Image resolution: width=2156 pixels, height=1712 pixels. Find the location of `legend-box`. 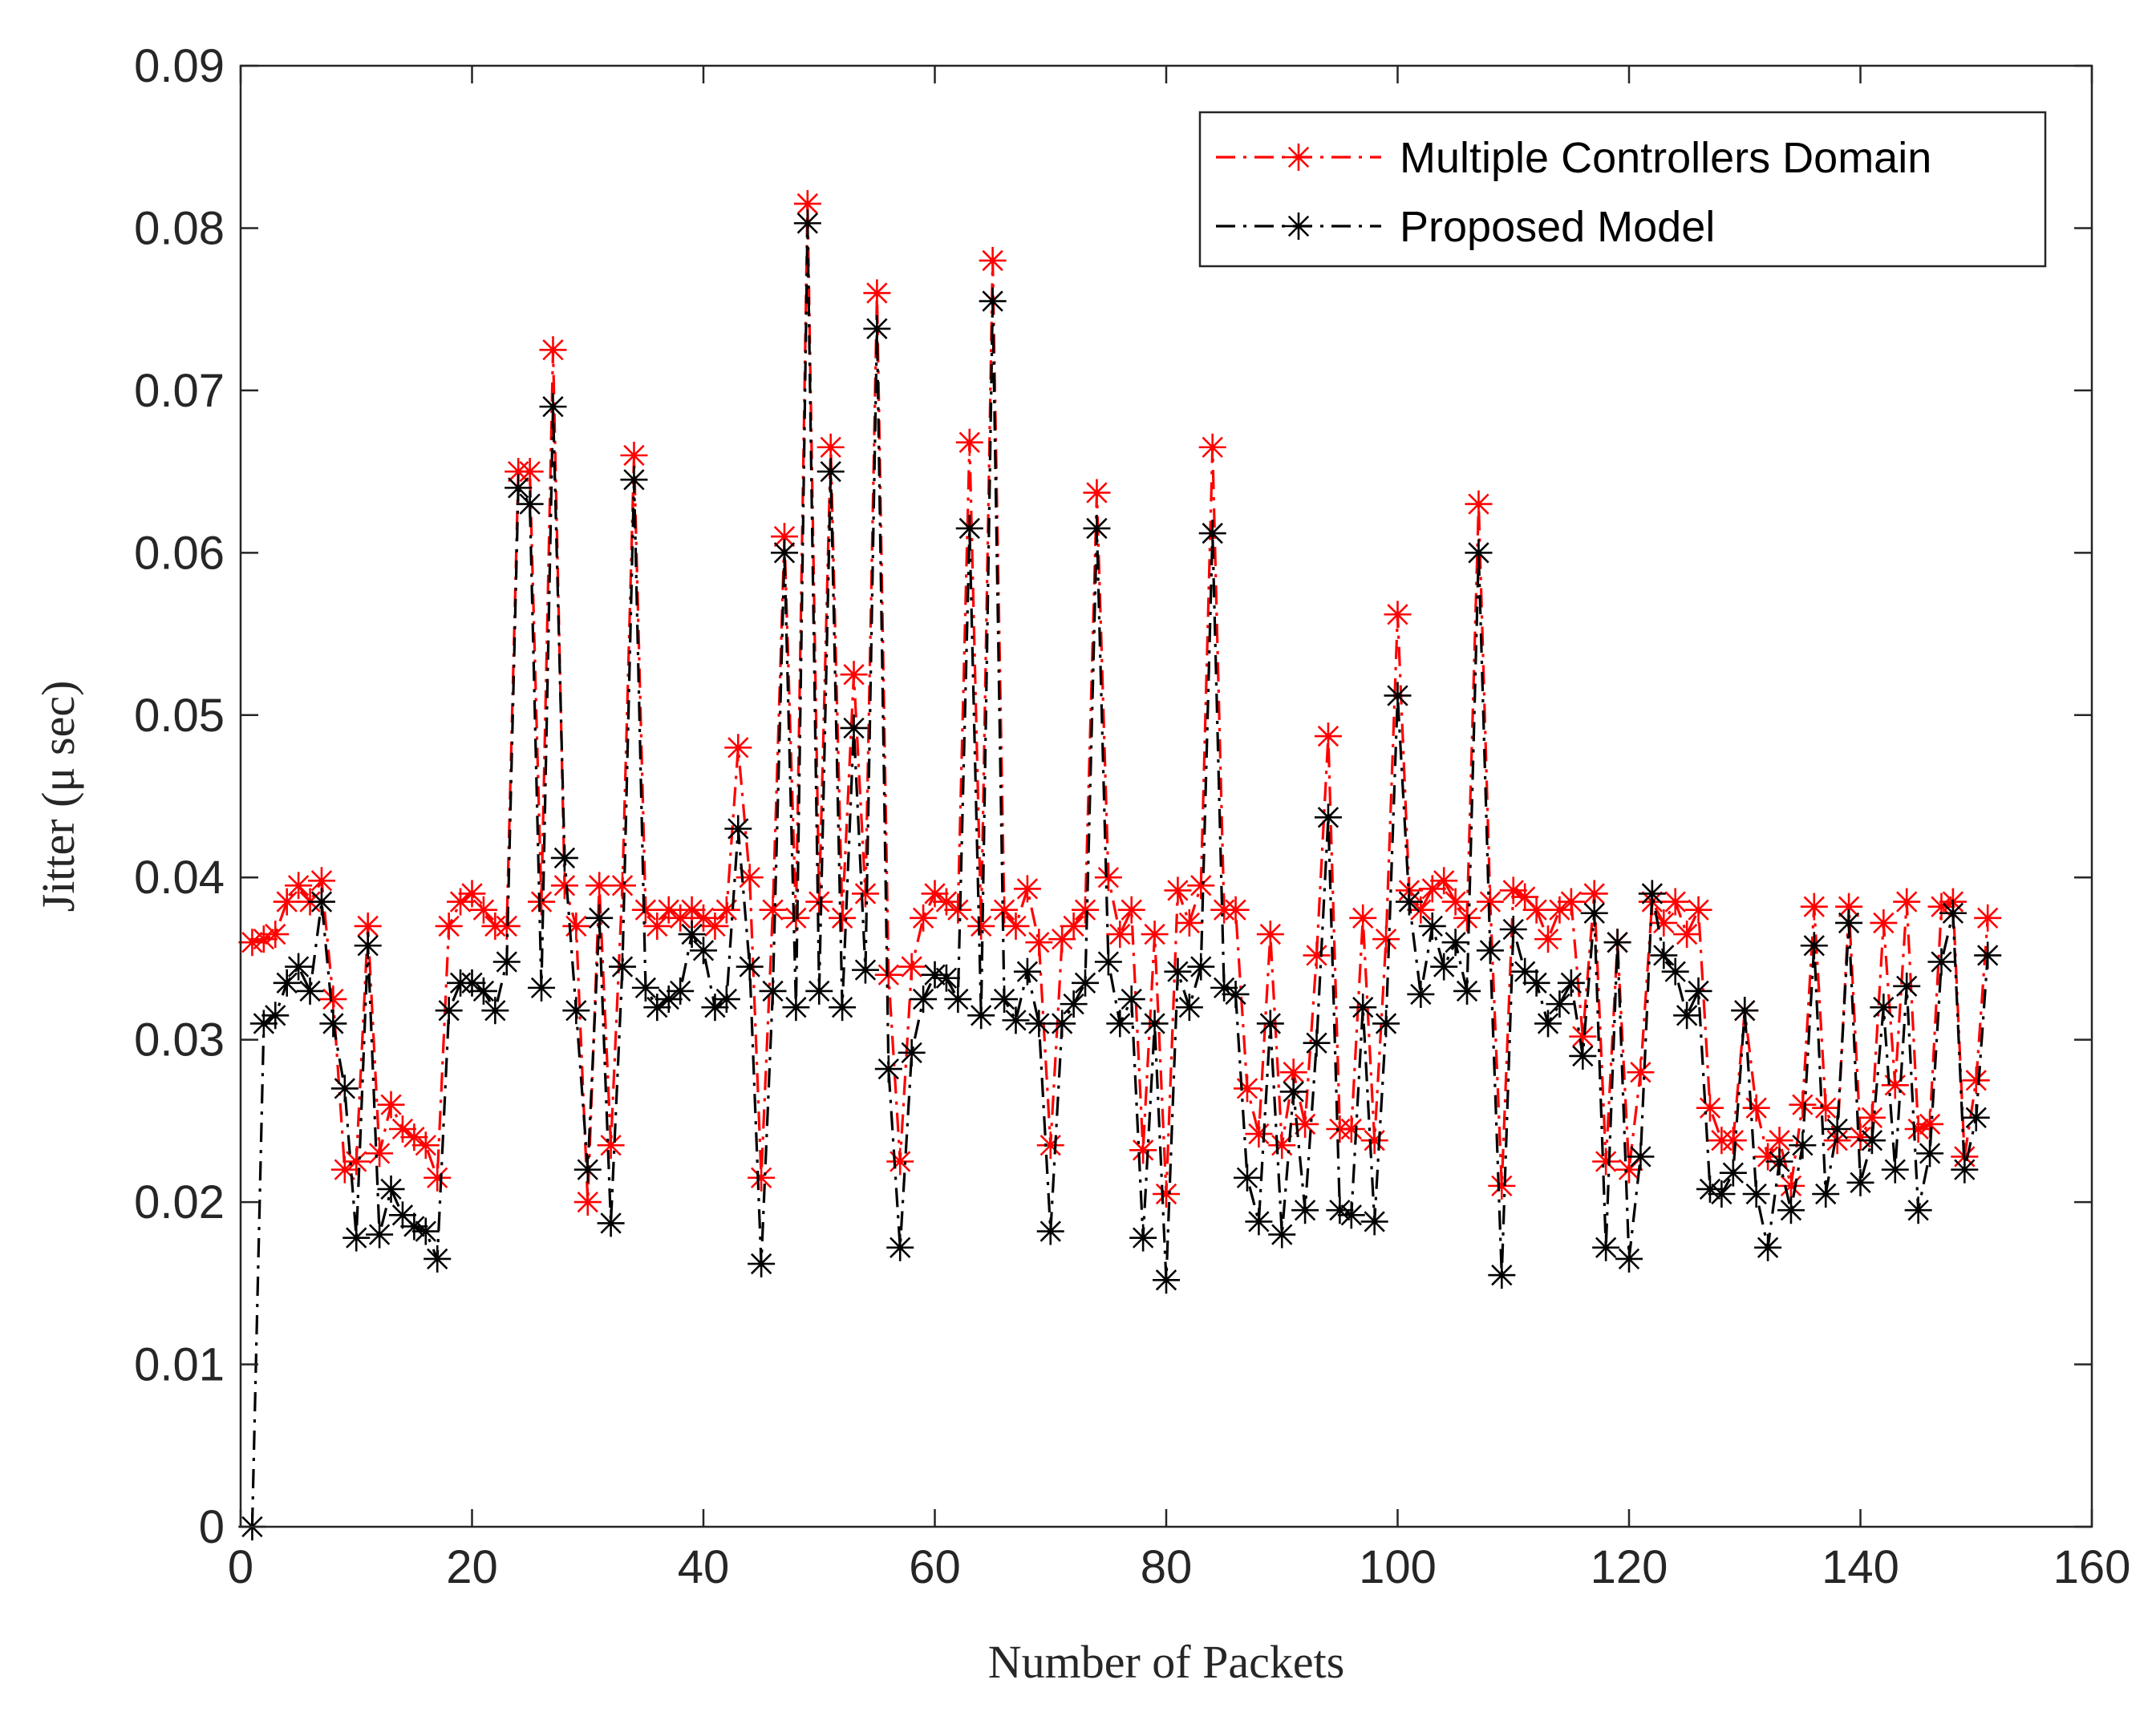

legend-box is located at coordinates (1622, 190).